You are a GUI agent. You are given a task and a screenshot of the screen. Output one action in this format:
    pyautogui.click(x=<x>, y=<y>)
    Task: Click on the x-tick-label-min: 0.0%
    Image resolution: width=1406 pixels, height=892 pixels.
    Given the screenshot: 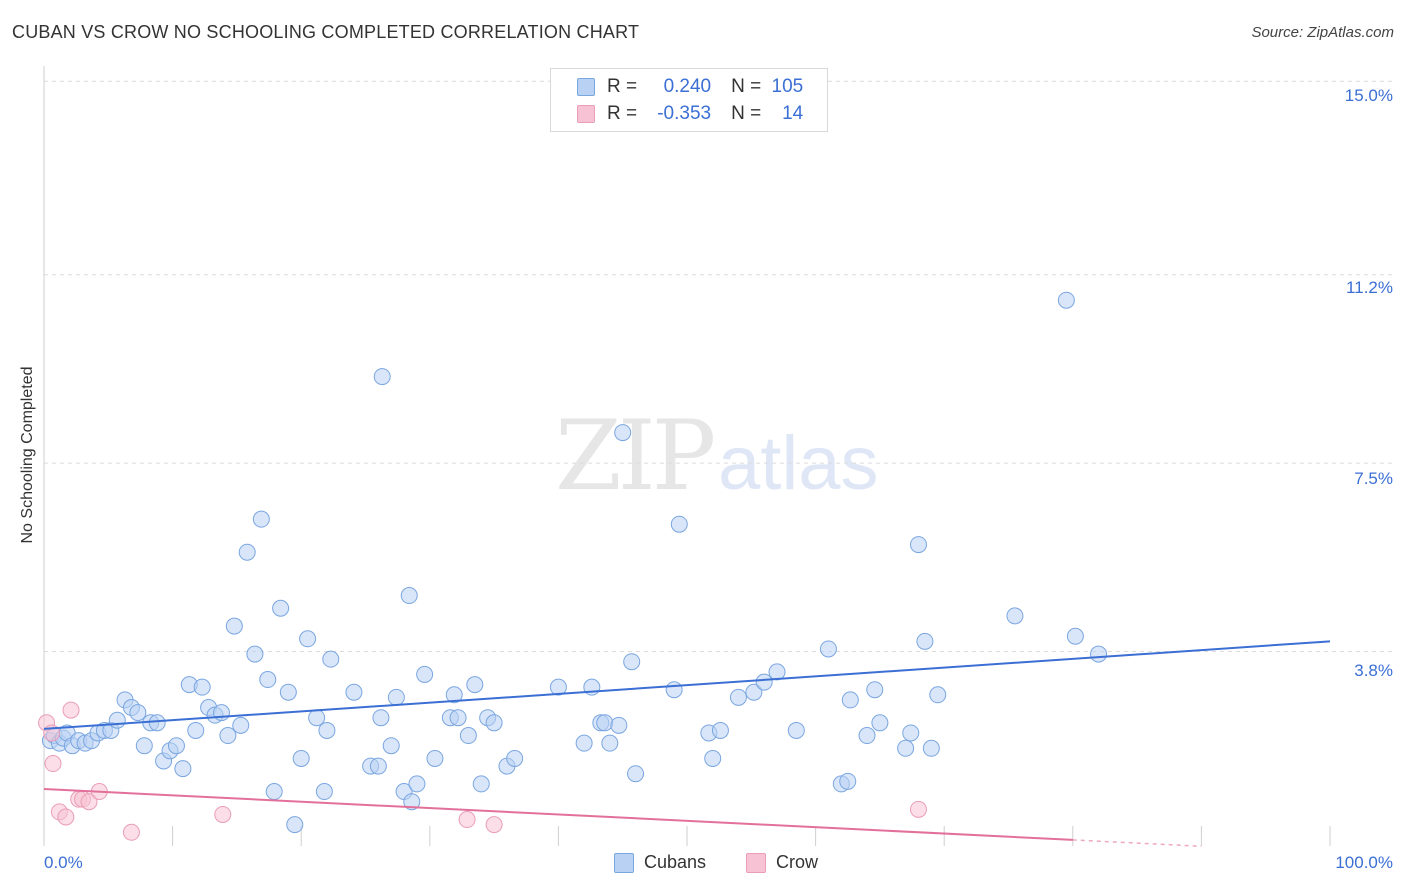 What is the action you would take?
    pyautogui.click(x=63, y=862)
    